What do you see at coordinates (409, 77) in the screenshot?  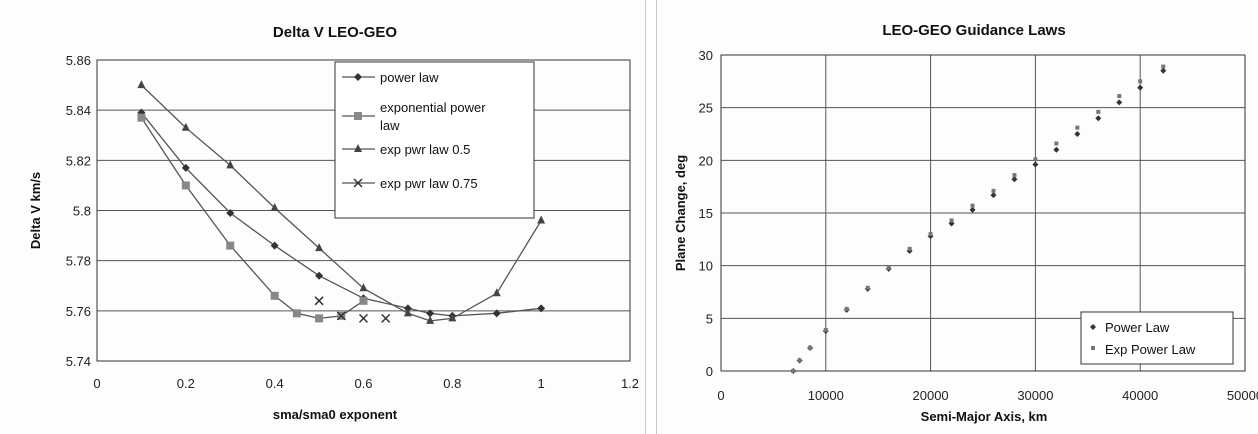 I see `legend-label: power law` at bounding box center [409, 77].